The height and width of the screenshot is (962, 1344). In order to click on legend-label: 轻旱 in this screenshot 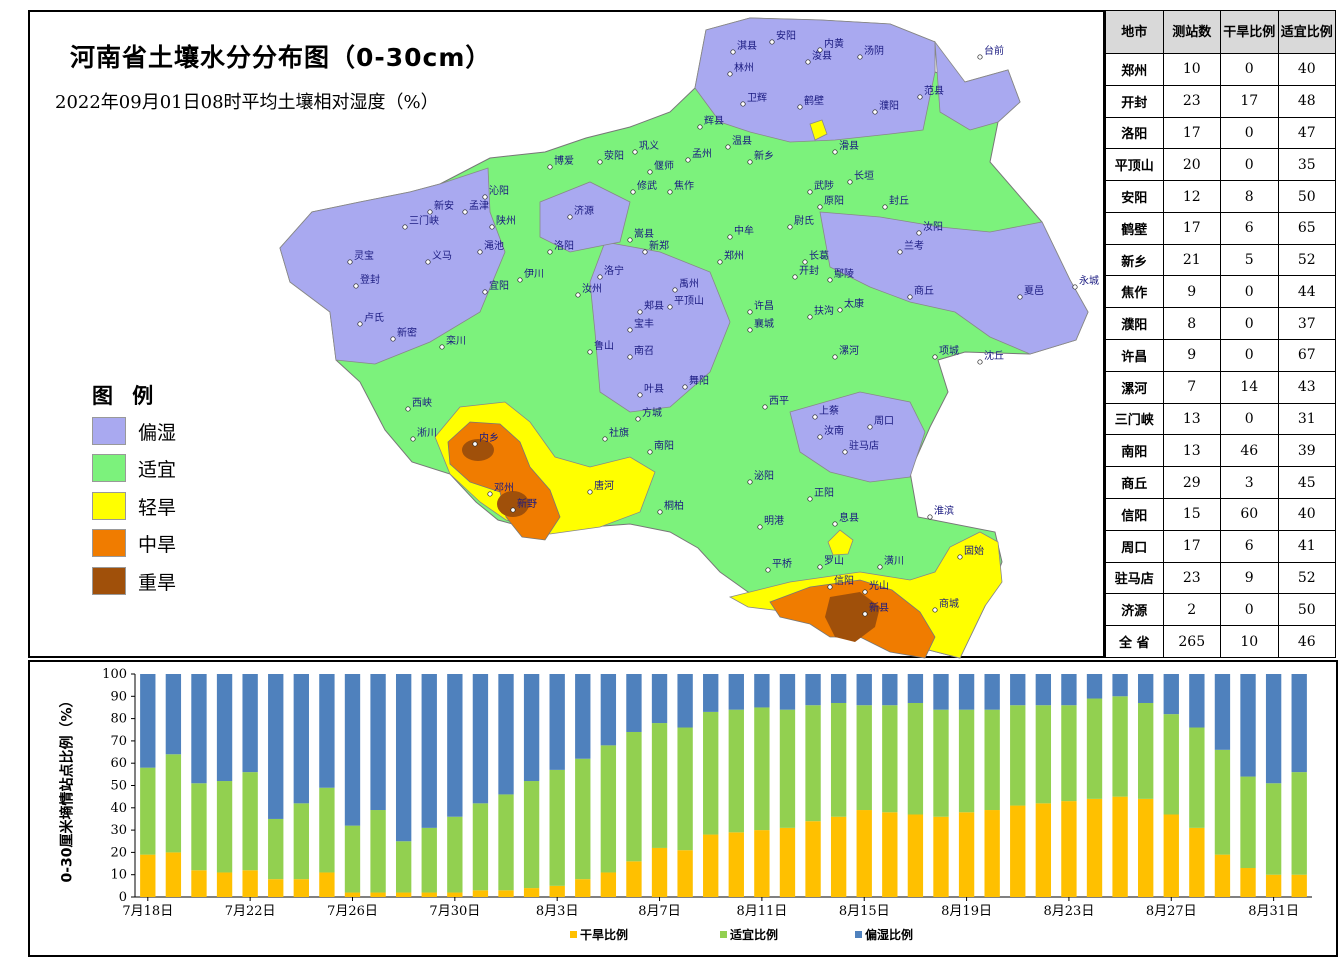, I will do `click(157, 507)`.